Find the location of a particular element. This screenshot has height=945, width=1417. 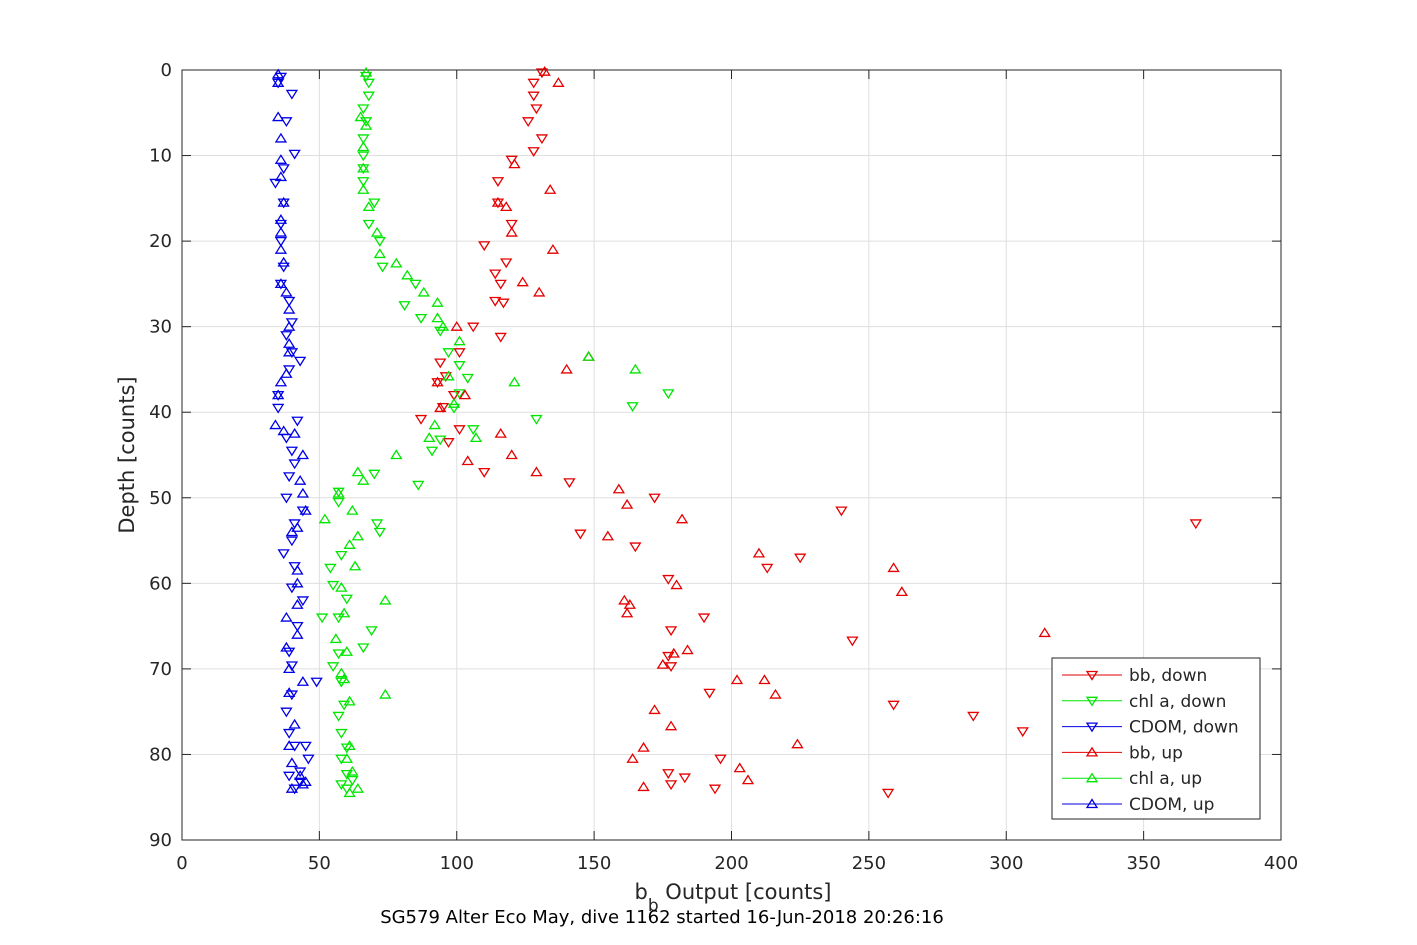

legend-entry: chl a, up is located at coordinates (1132, 779).